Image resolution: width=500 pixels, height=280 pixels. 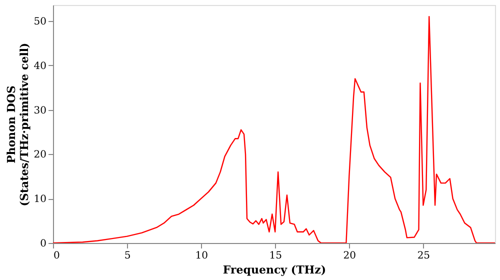 I want to click on x-tick-label: 0, so click(x=57, y=256).